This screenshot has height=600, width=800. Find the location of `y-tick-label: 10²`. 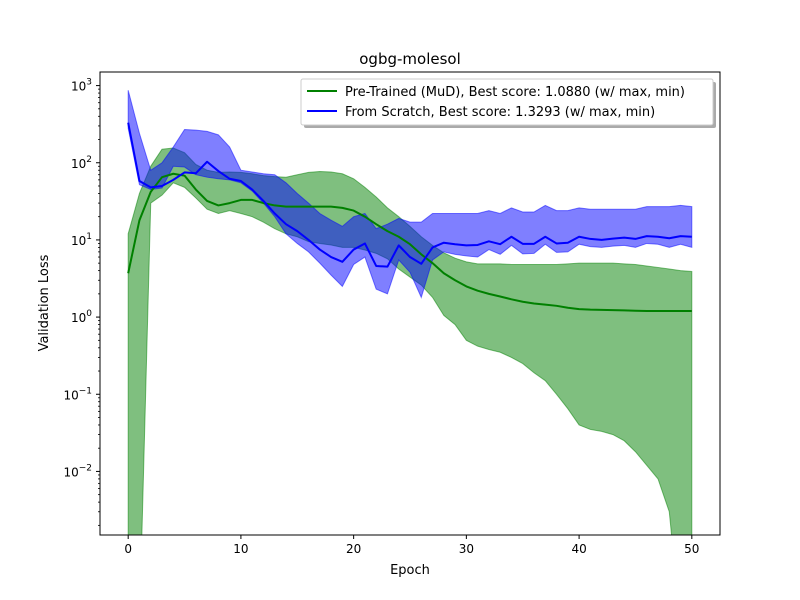

y-tick-label: 10² is located at coordinates (81, 163).